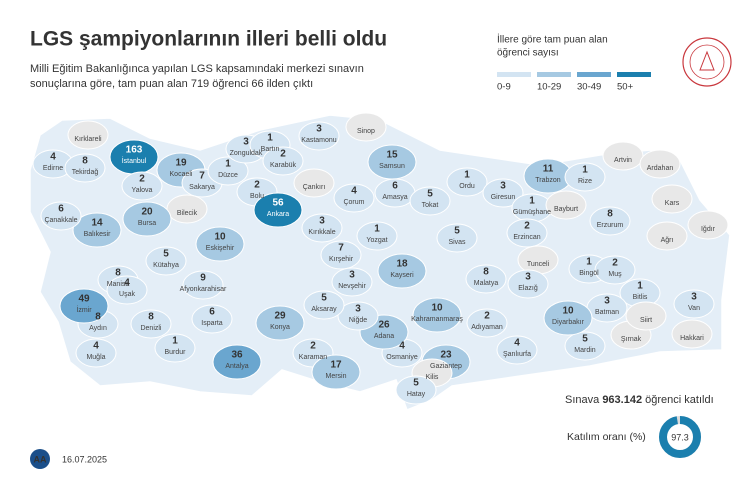 Image resolution: width=753 pixels, height=481 pixels. What do you see at coordinates (610, 225) in the screenshot?
I see `province-name: Erzurum` at bounding box center [610, 225].